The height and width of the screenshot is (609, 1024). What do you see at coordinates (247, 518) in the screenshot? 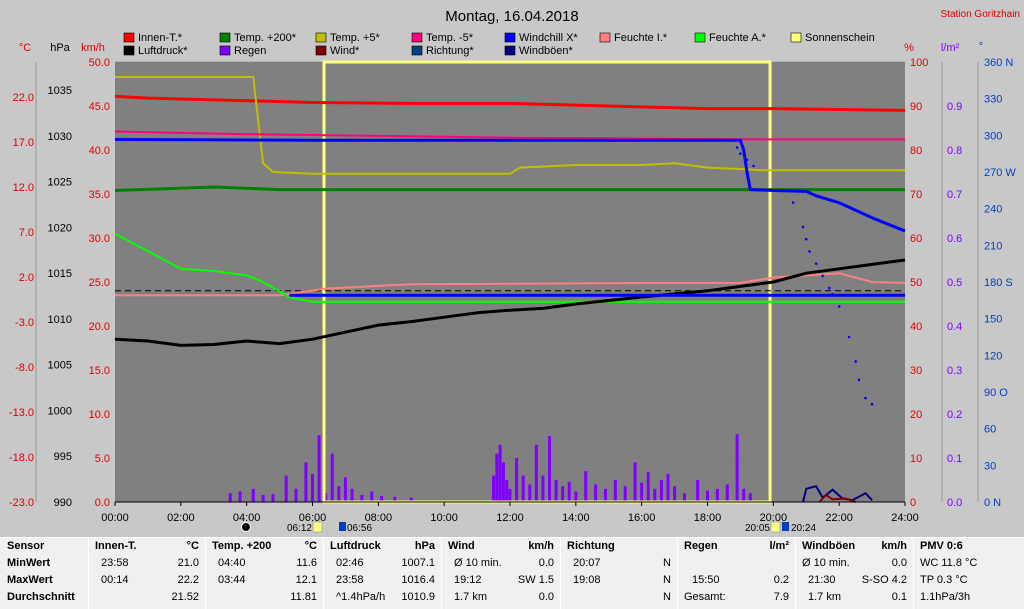
I see `x-tick-label: 04:00` at bounding box center [247, 518].